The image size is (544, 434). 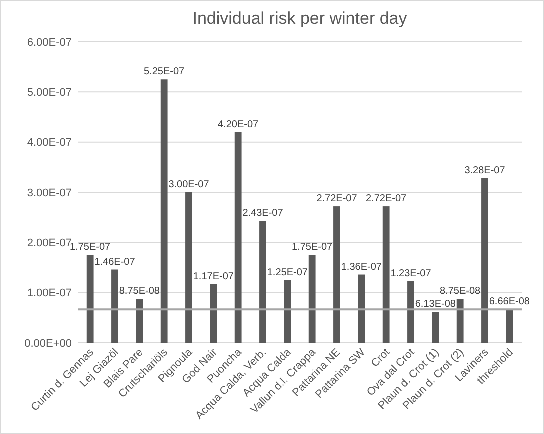 What do you see at coordinates (239, 124) in the screenshot?
I see `data-label: 4.20E-07` at bounding box center [239, 124].